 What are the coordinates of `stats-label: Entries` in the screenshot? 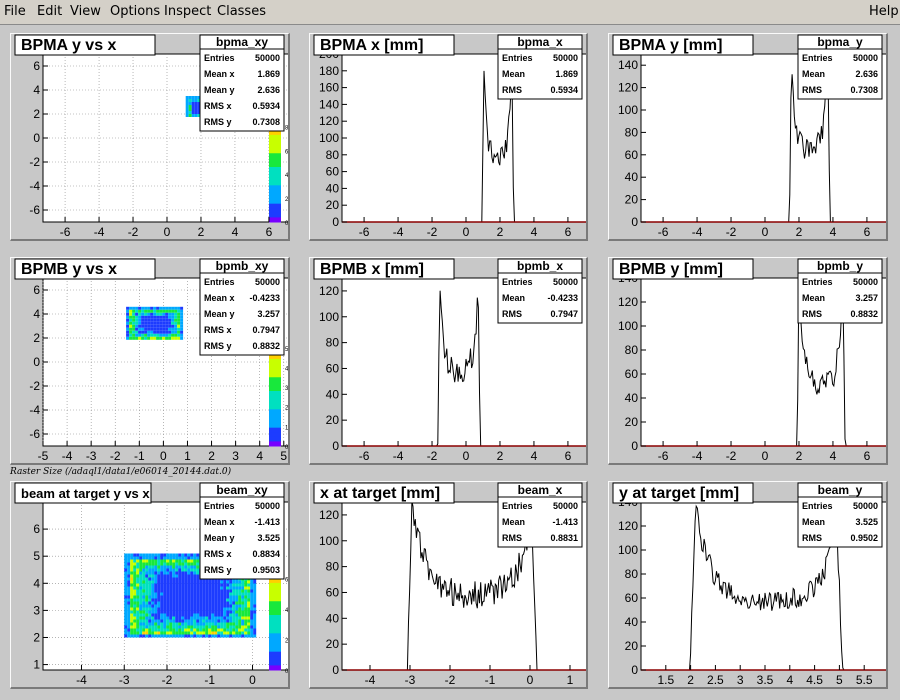 It's located at (817, 282).